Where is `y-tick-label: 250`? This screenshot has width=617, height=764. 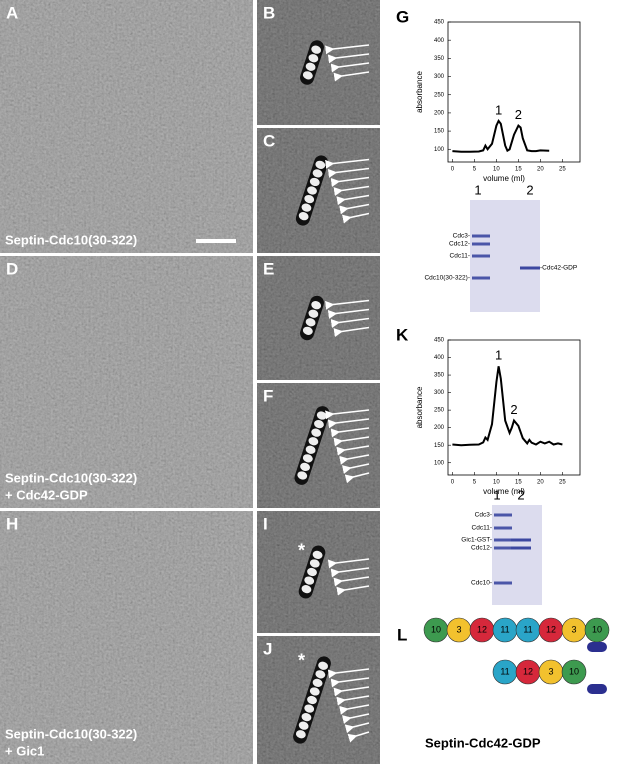 y-tick-label: 250 is located at coordinates (439, 95).